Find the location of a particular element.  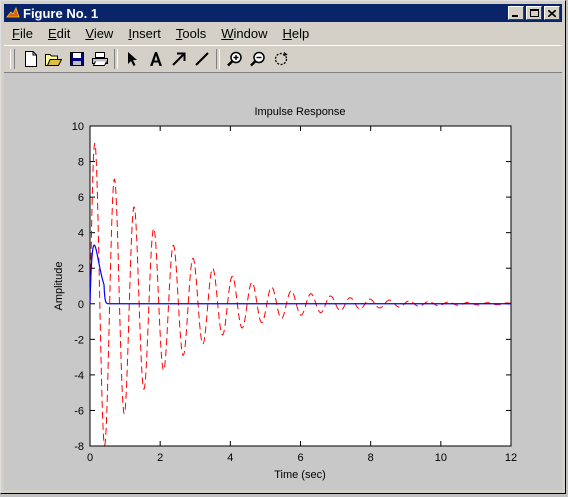

open-file-button is located at coordinates (53, 59).